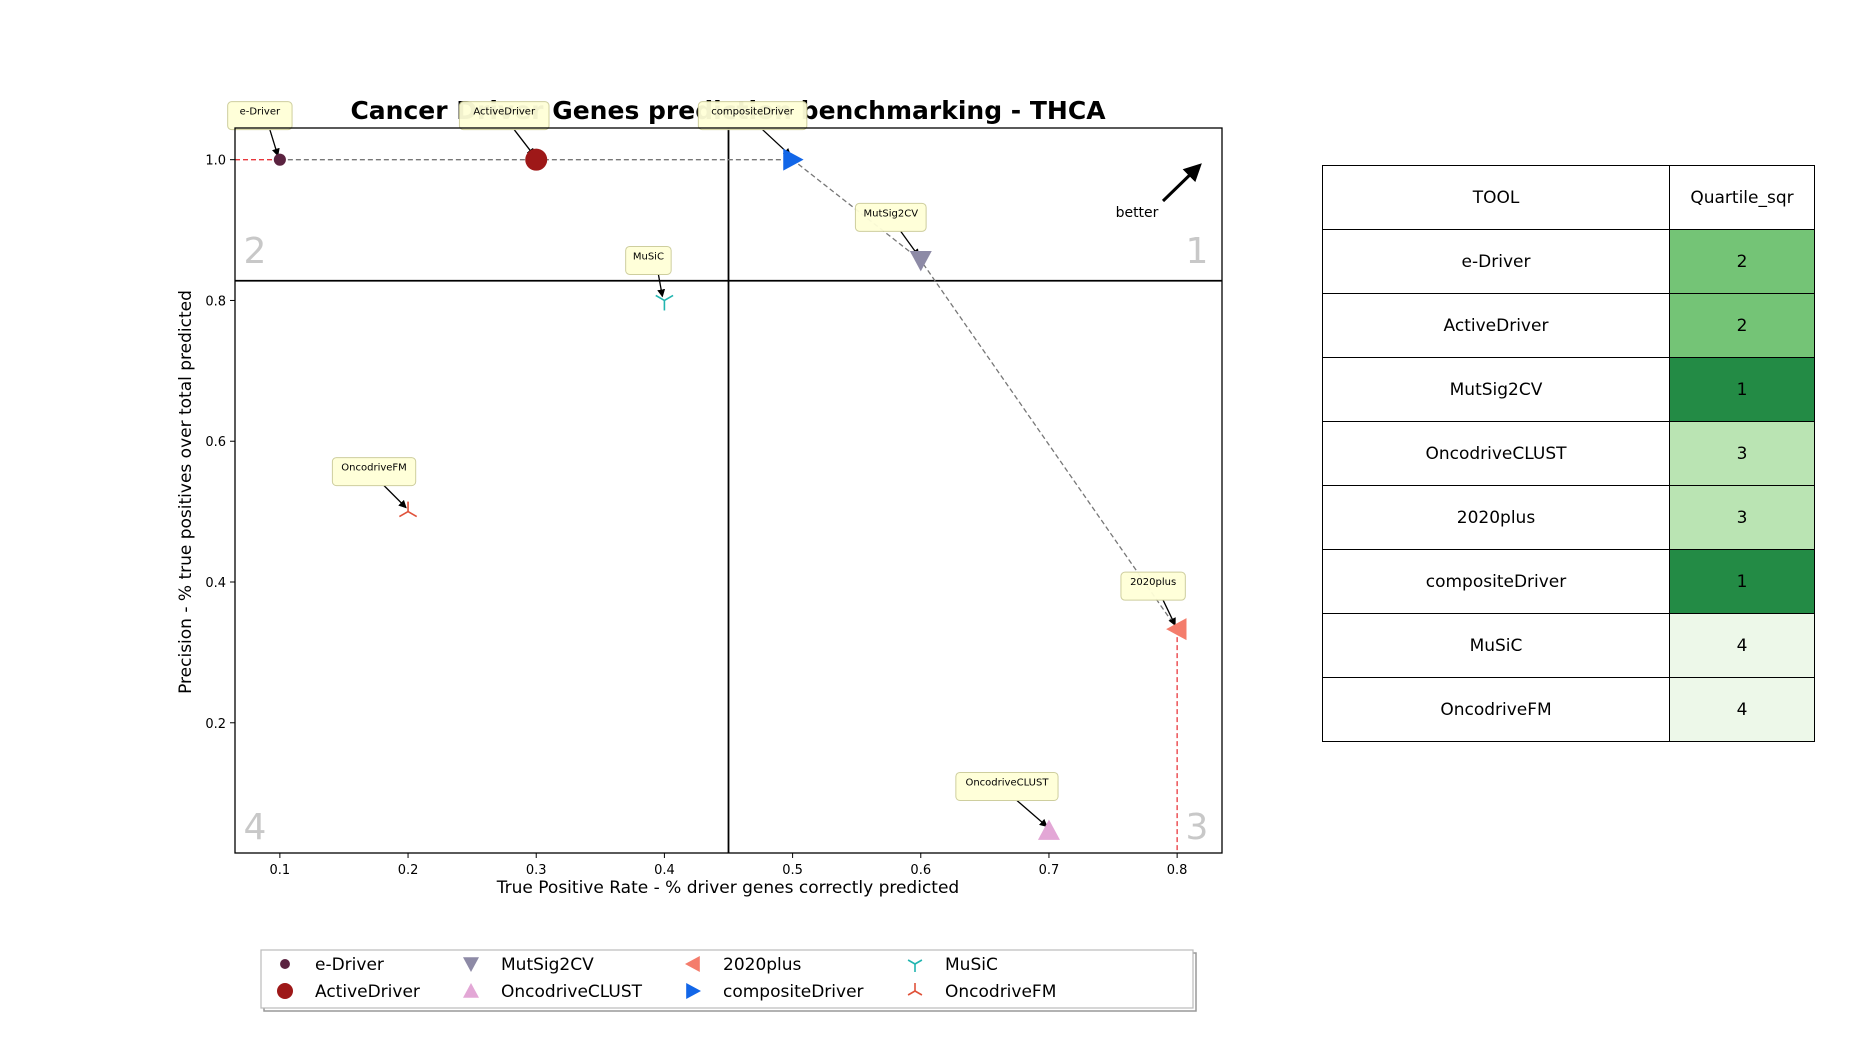 The height and width of the screenshot is (1050, 1850). Describe the element at coordinates (279, 159) in the screenshot. I see `point-e-driver` at that location.